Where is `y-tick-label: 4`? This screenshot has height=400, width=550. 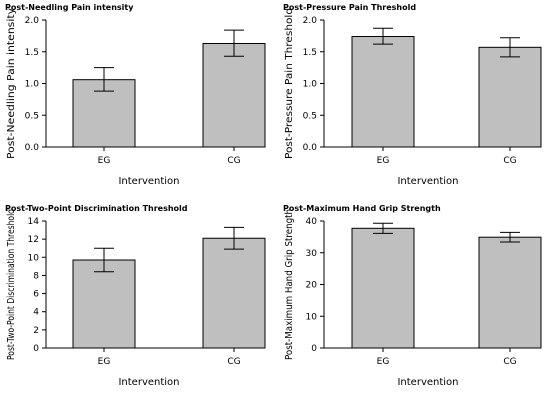 y-tick-label: 4 is located at coordinates (36, 313).